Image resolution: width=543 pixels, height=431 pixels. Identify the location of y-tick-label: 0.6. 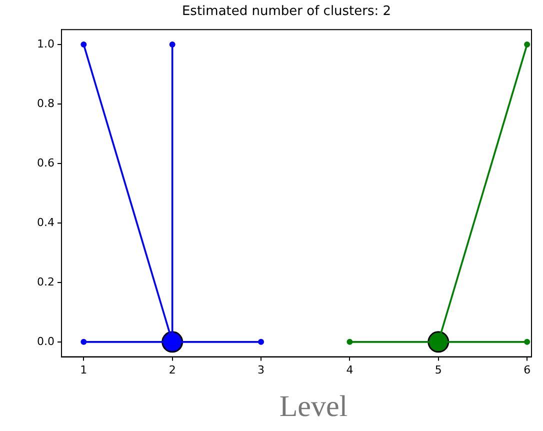
(45, 163).